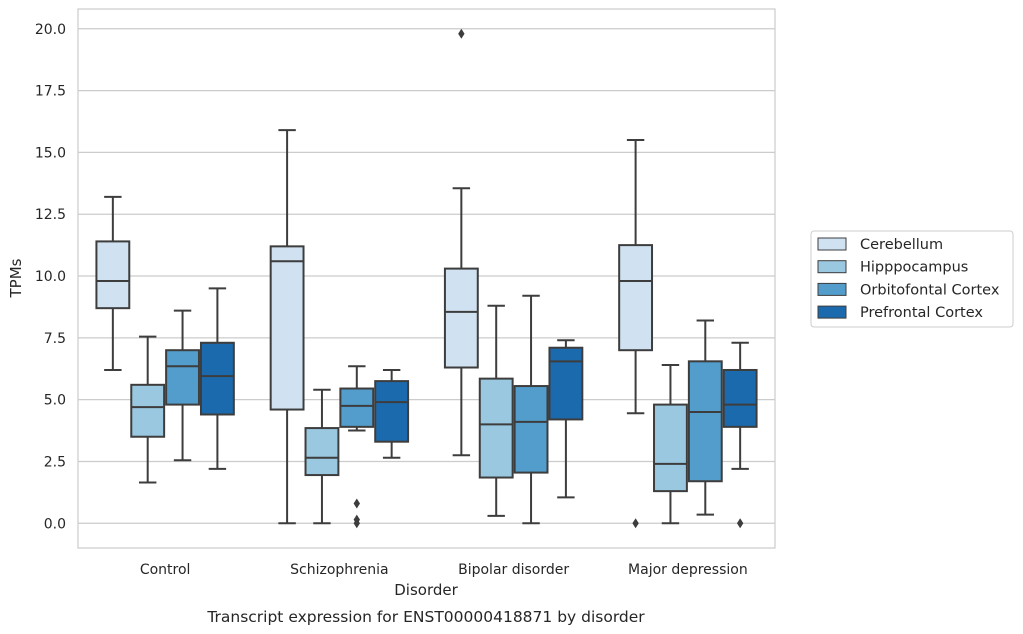 The height and width of the screenshot is (634, 1023). I want to click on y-tick-label: 5.0, so click(55, 401).